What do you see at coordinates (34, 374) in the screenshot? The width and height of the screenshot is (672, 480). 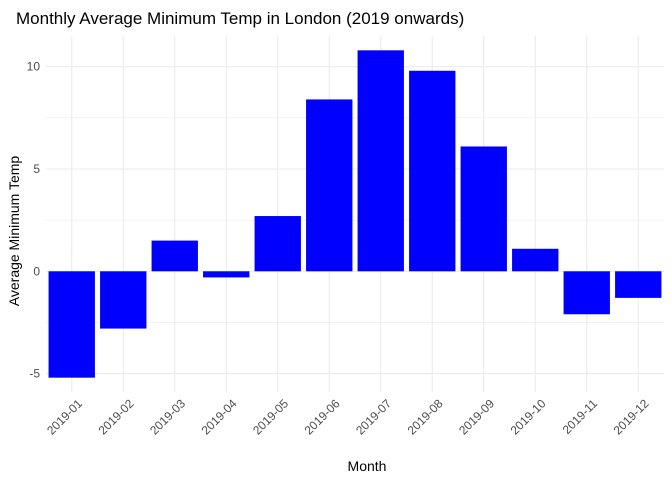 I see `y-tick-label: -5` at bounding box center [34, 374].